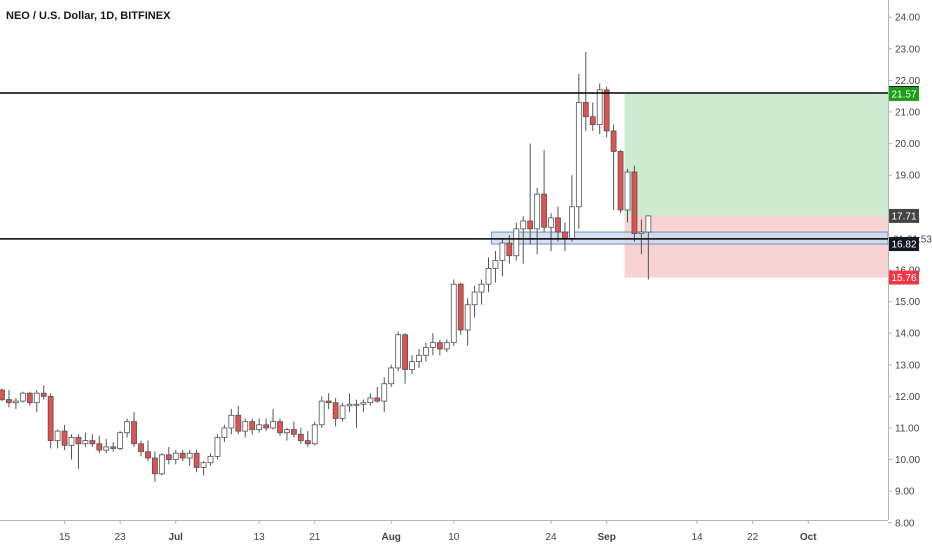  Describe the element at coordinates (551, 537) in the screenshot. I see `time-tick-label: 24` at that location.